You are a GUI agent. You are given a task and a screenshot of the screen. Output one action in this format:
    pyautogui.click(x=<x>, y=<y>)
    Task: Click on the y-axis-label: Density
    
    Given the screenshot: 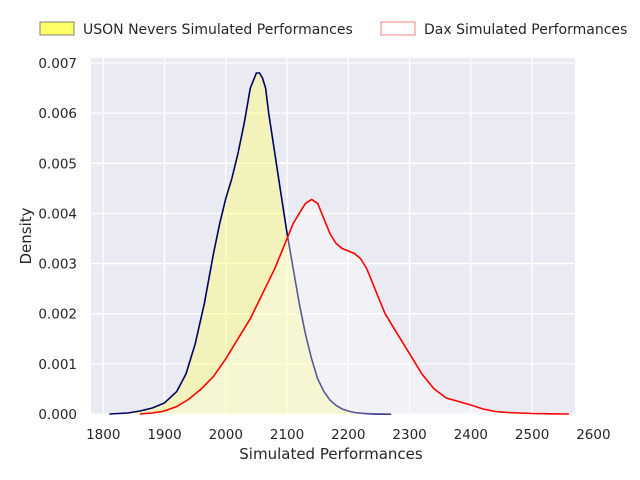 What is the action you would take?
    pyautogui.click(x=26, y=235)
    